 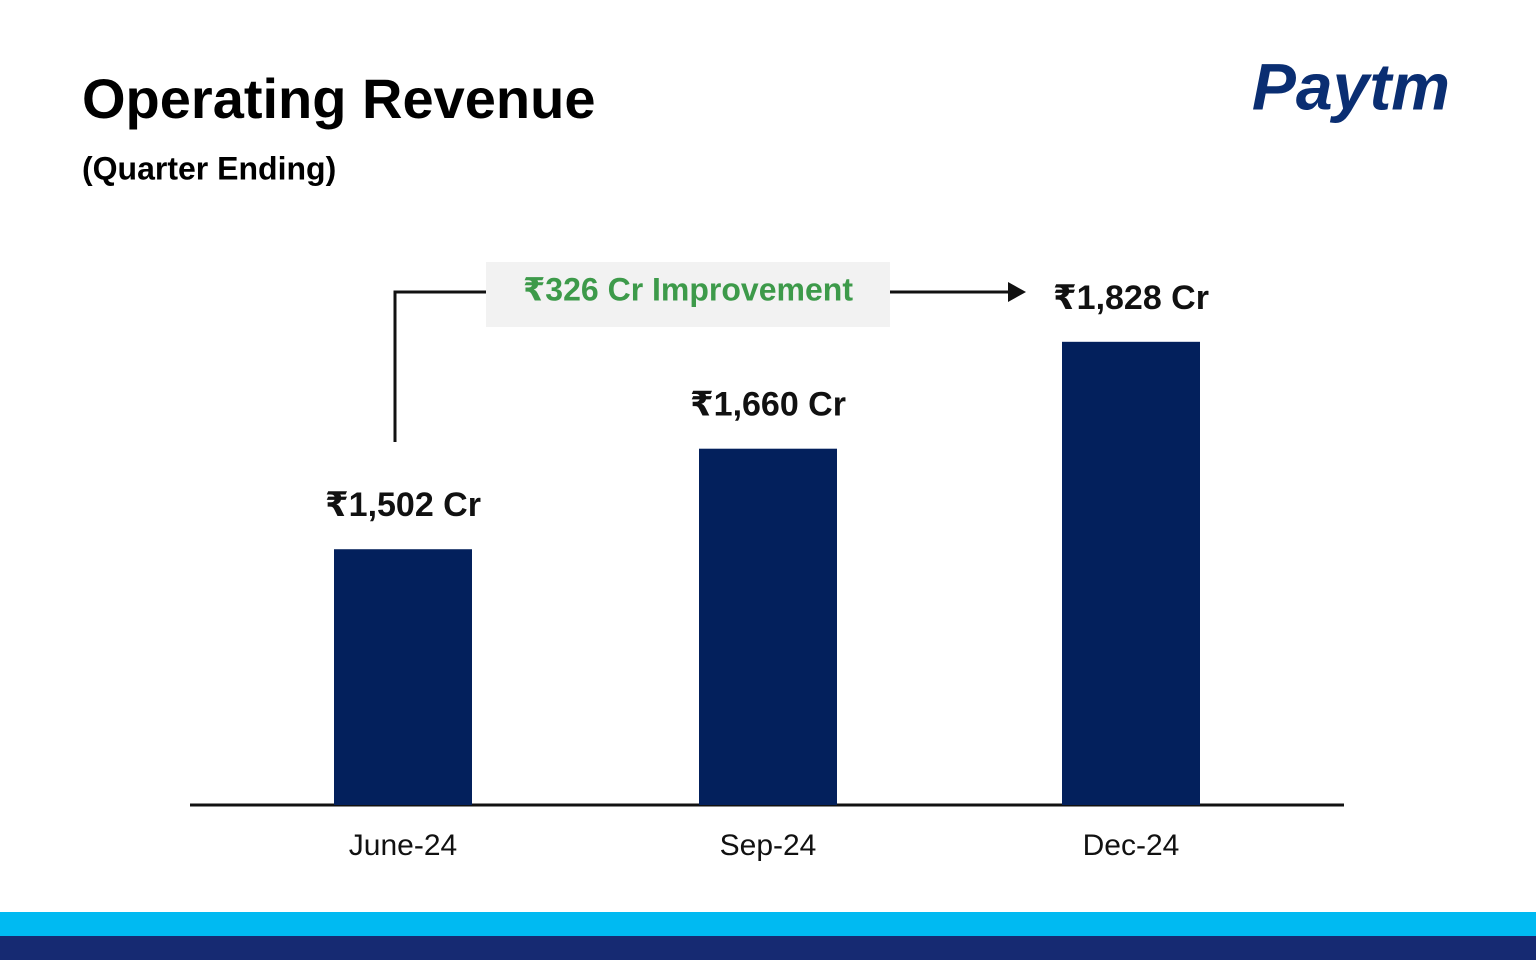 I want to click on logo: Paytm, so click(x=1351, y=86).